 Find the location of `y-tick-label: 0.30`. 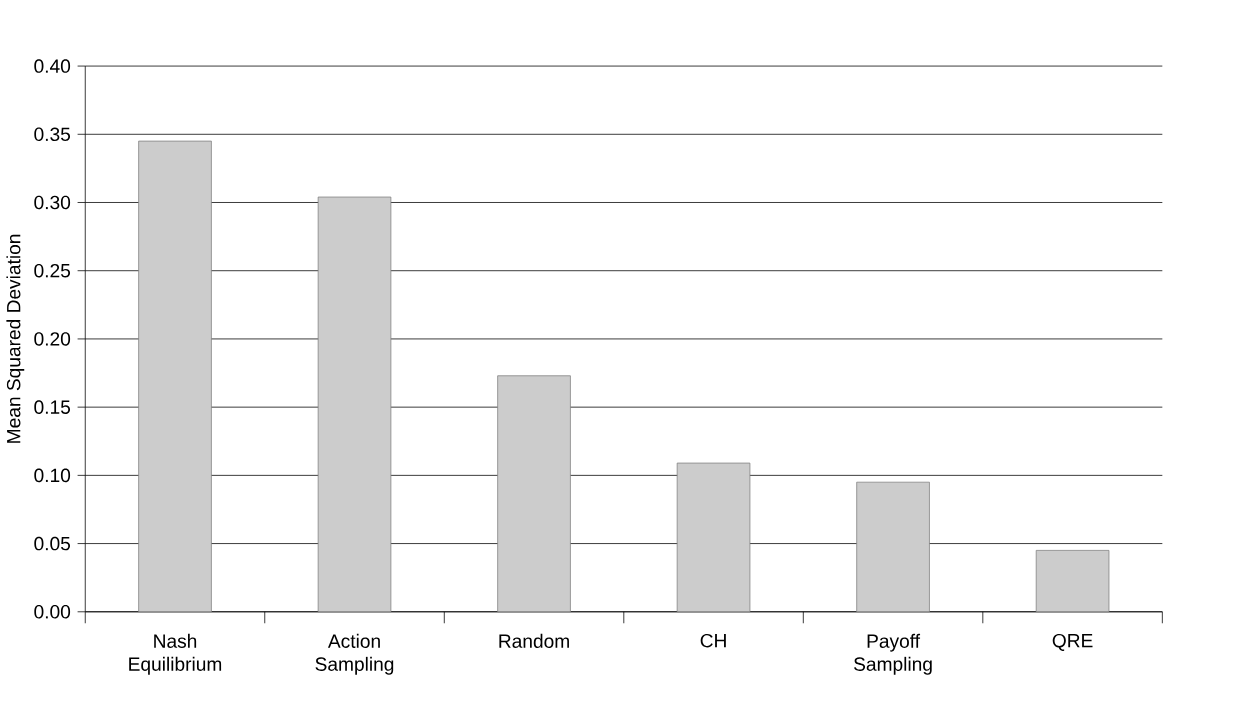

y-tick-label: 0.30 is located at coordinates (52, 202).